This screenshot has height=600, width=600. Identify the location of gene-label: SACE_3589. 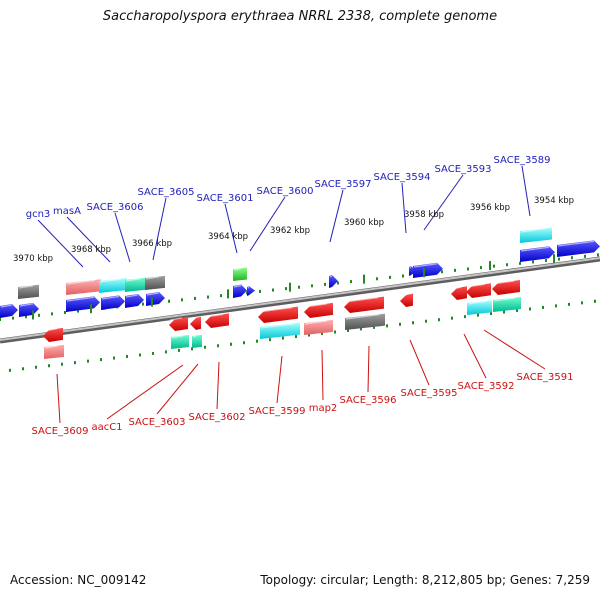
(522, 160).